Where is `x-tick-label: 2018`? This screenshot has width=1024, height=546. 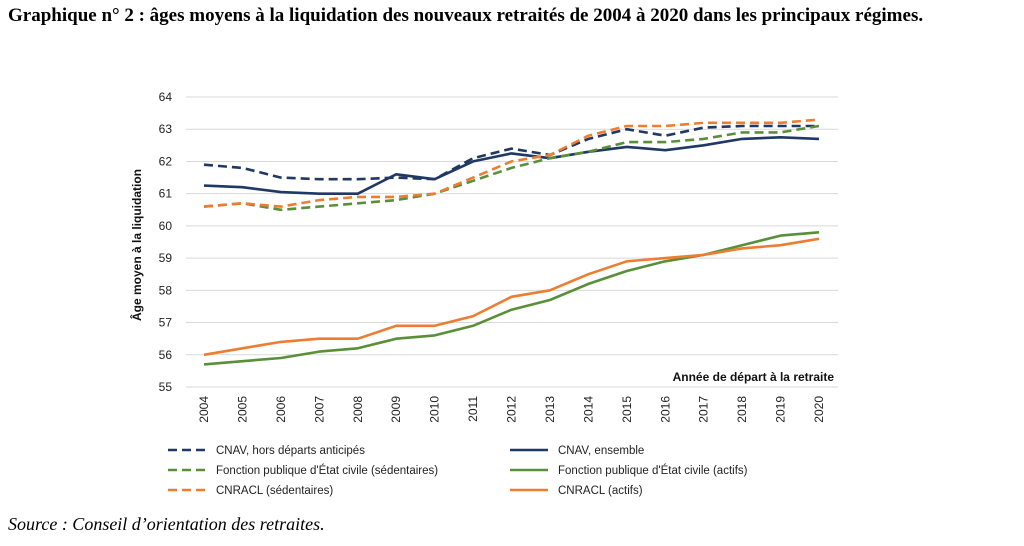
x-tick-label: 2018 is located at coordinates (742, 409).